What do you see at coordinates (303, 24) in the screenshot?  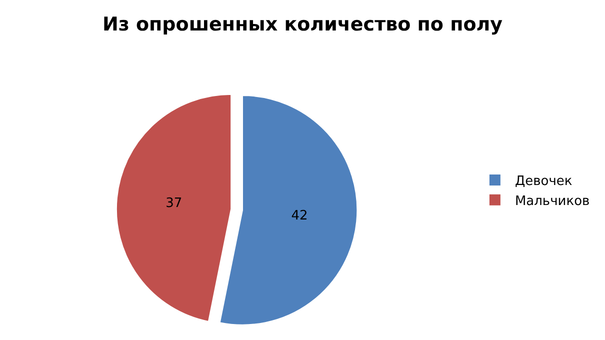 I see `chart-title: Из опрошенных количество по полу` at bounding box center [303, 24].